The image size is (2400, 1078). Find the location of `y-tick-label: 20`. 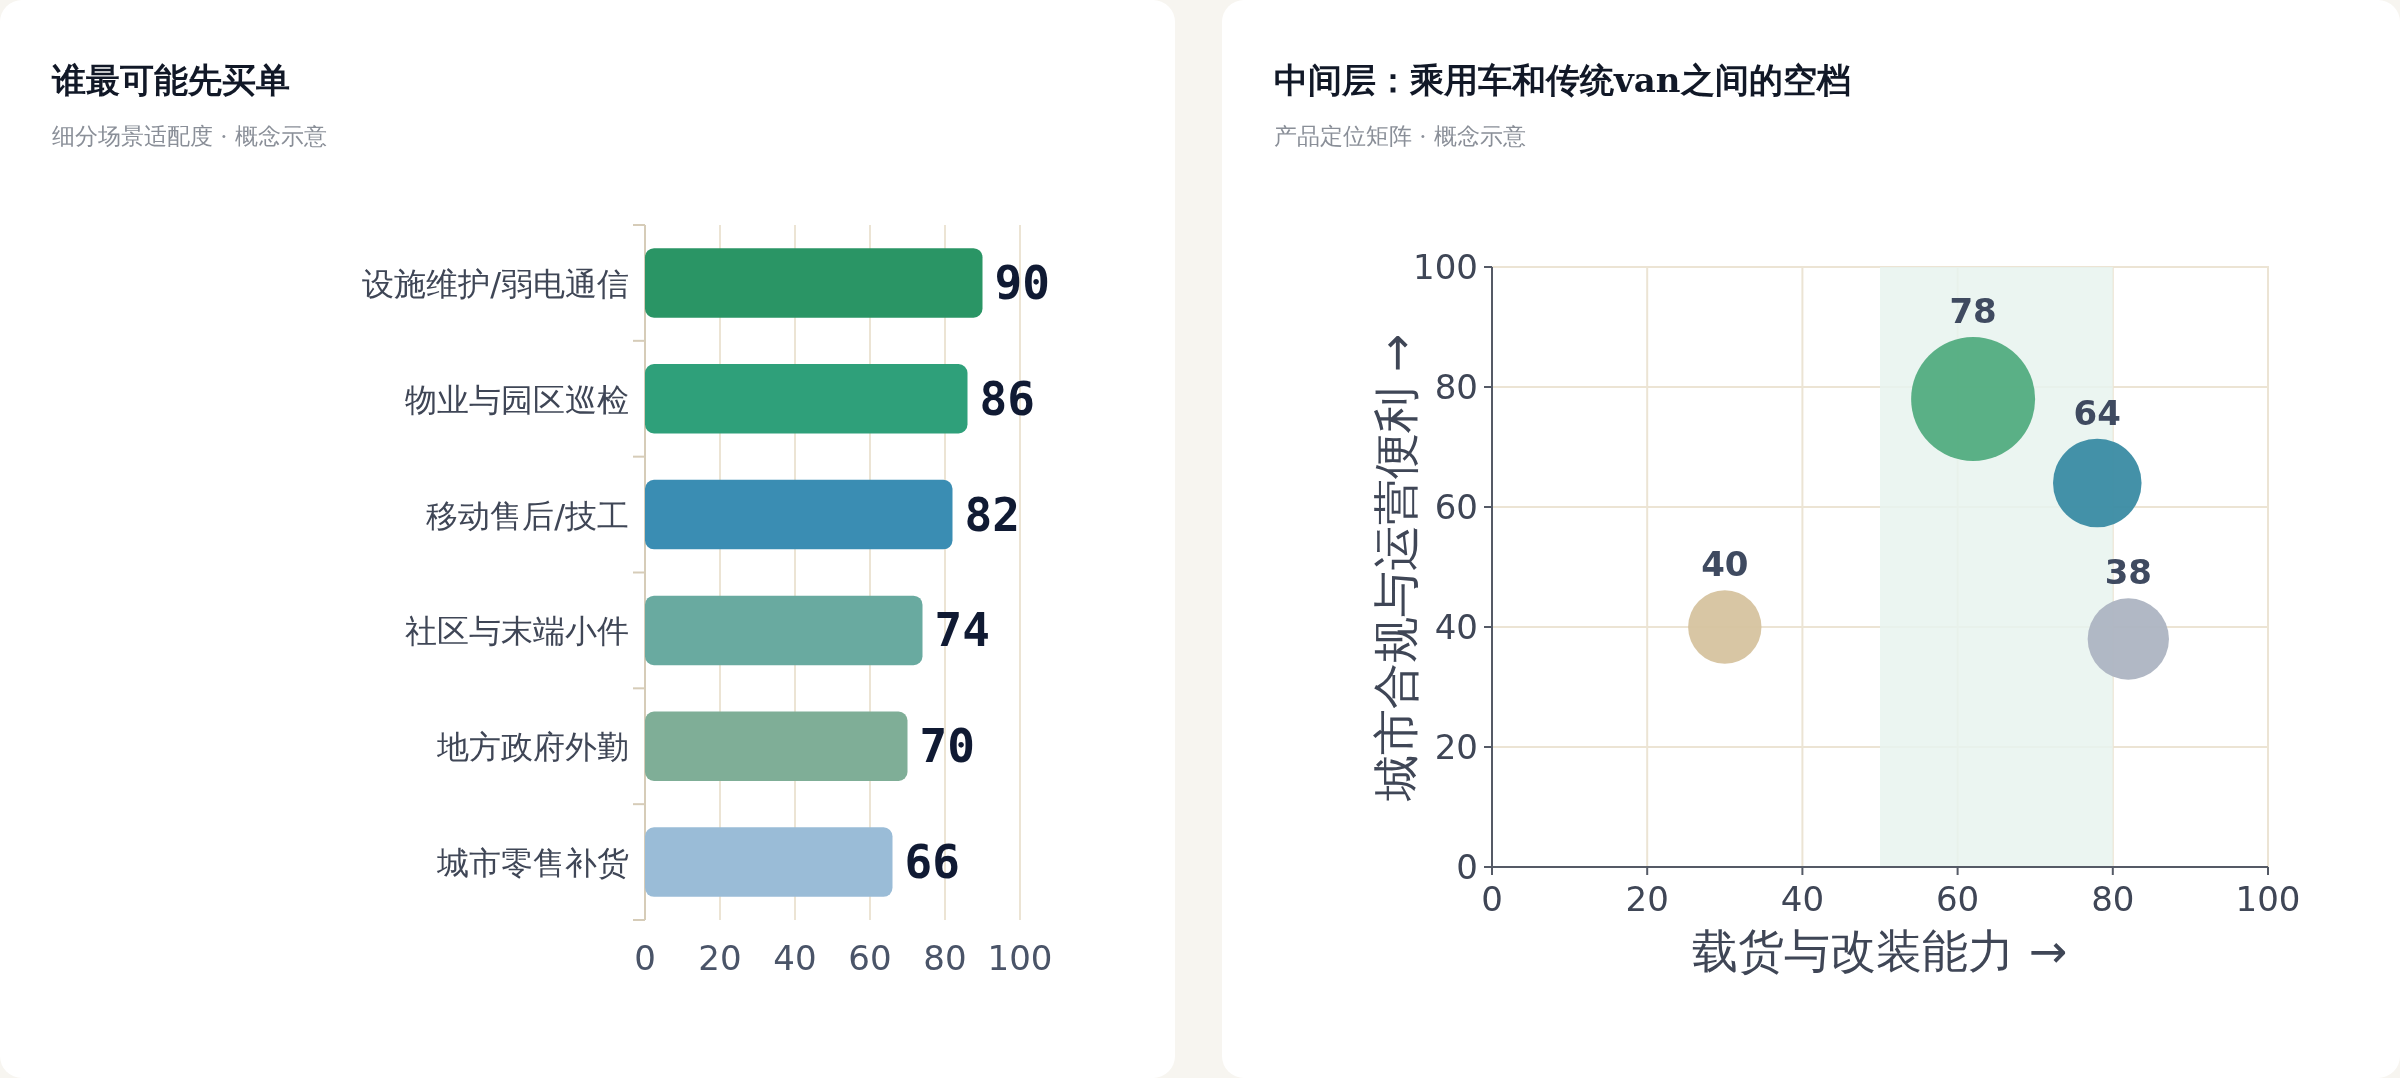

y-tick-label: 20 is located at coordinates (1456, 747).